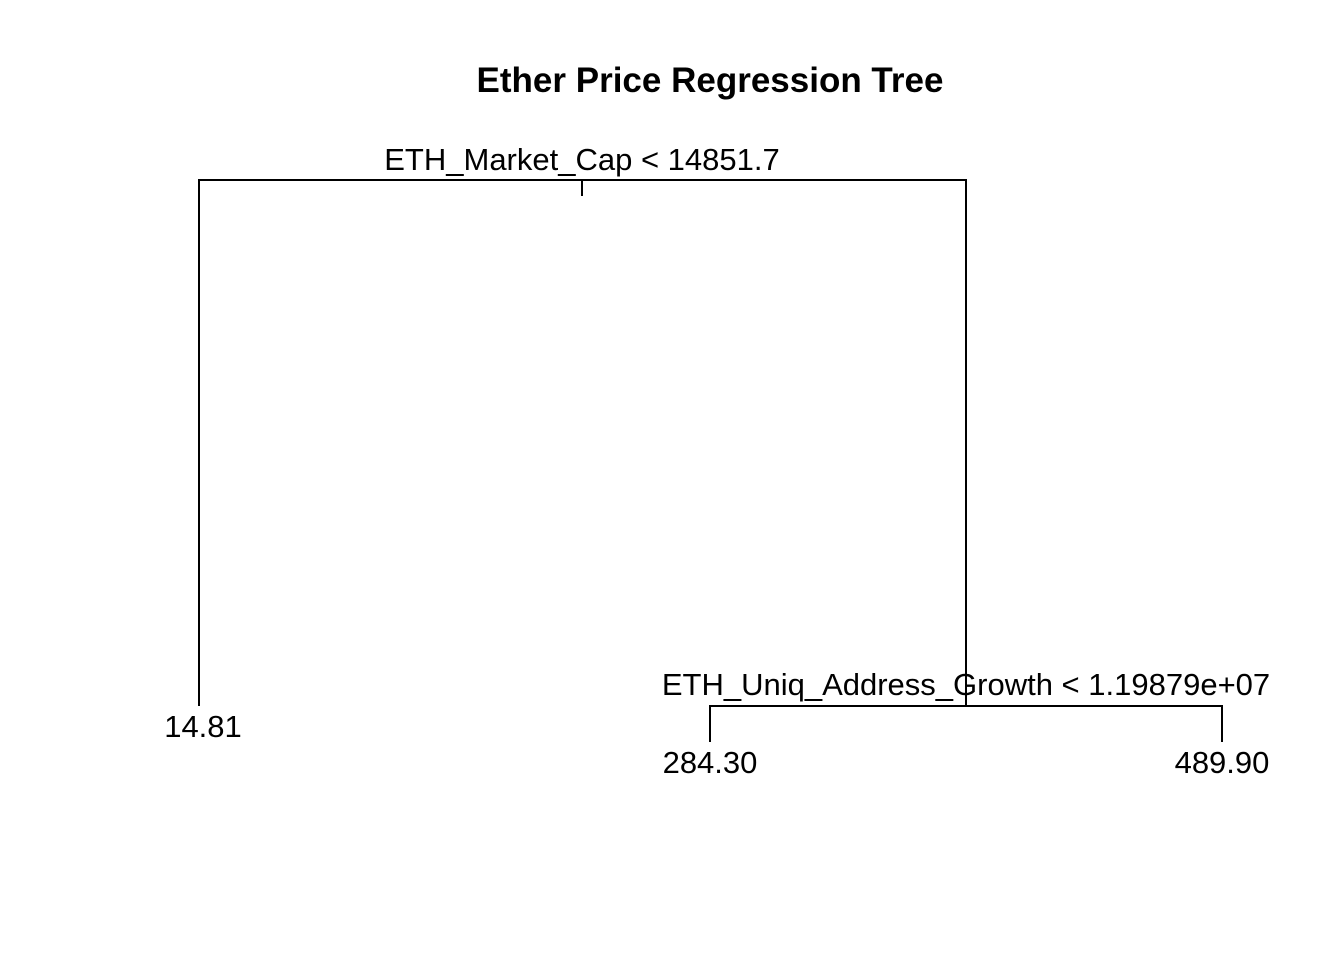  Describe the element at coordinates (966, 723) in the screenshot. I see `right-branch-bar` at that location.